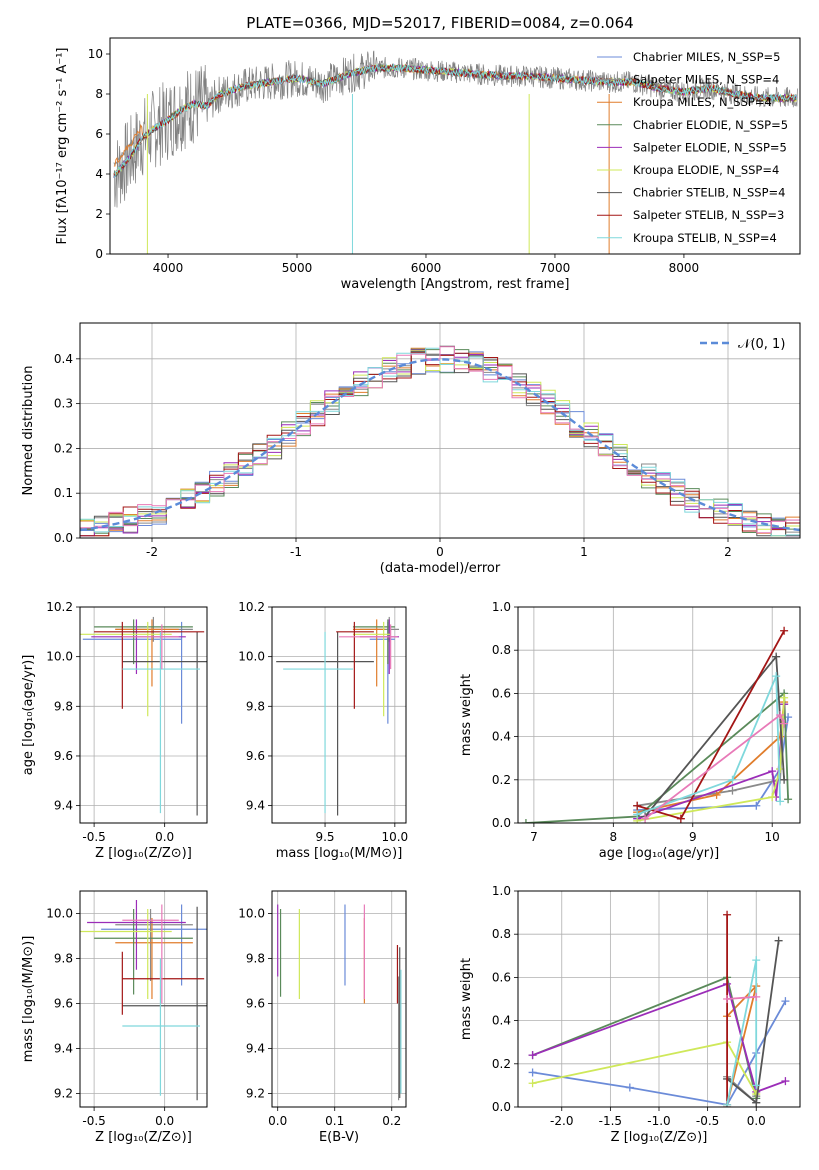  What do you see at coordinates (339, 1137) in the screenshot?
I see `x-axis-label: E(B-V)` at bounding box center [339, 1137].